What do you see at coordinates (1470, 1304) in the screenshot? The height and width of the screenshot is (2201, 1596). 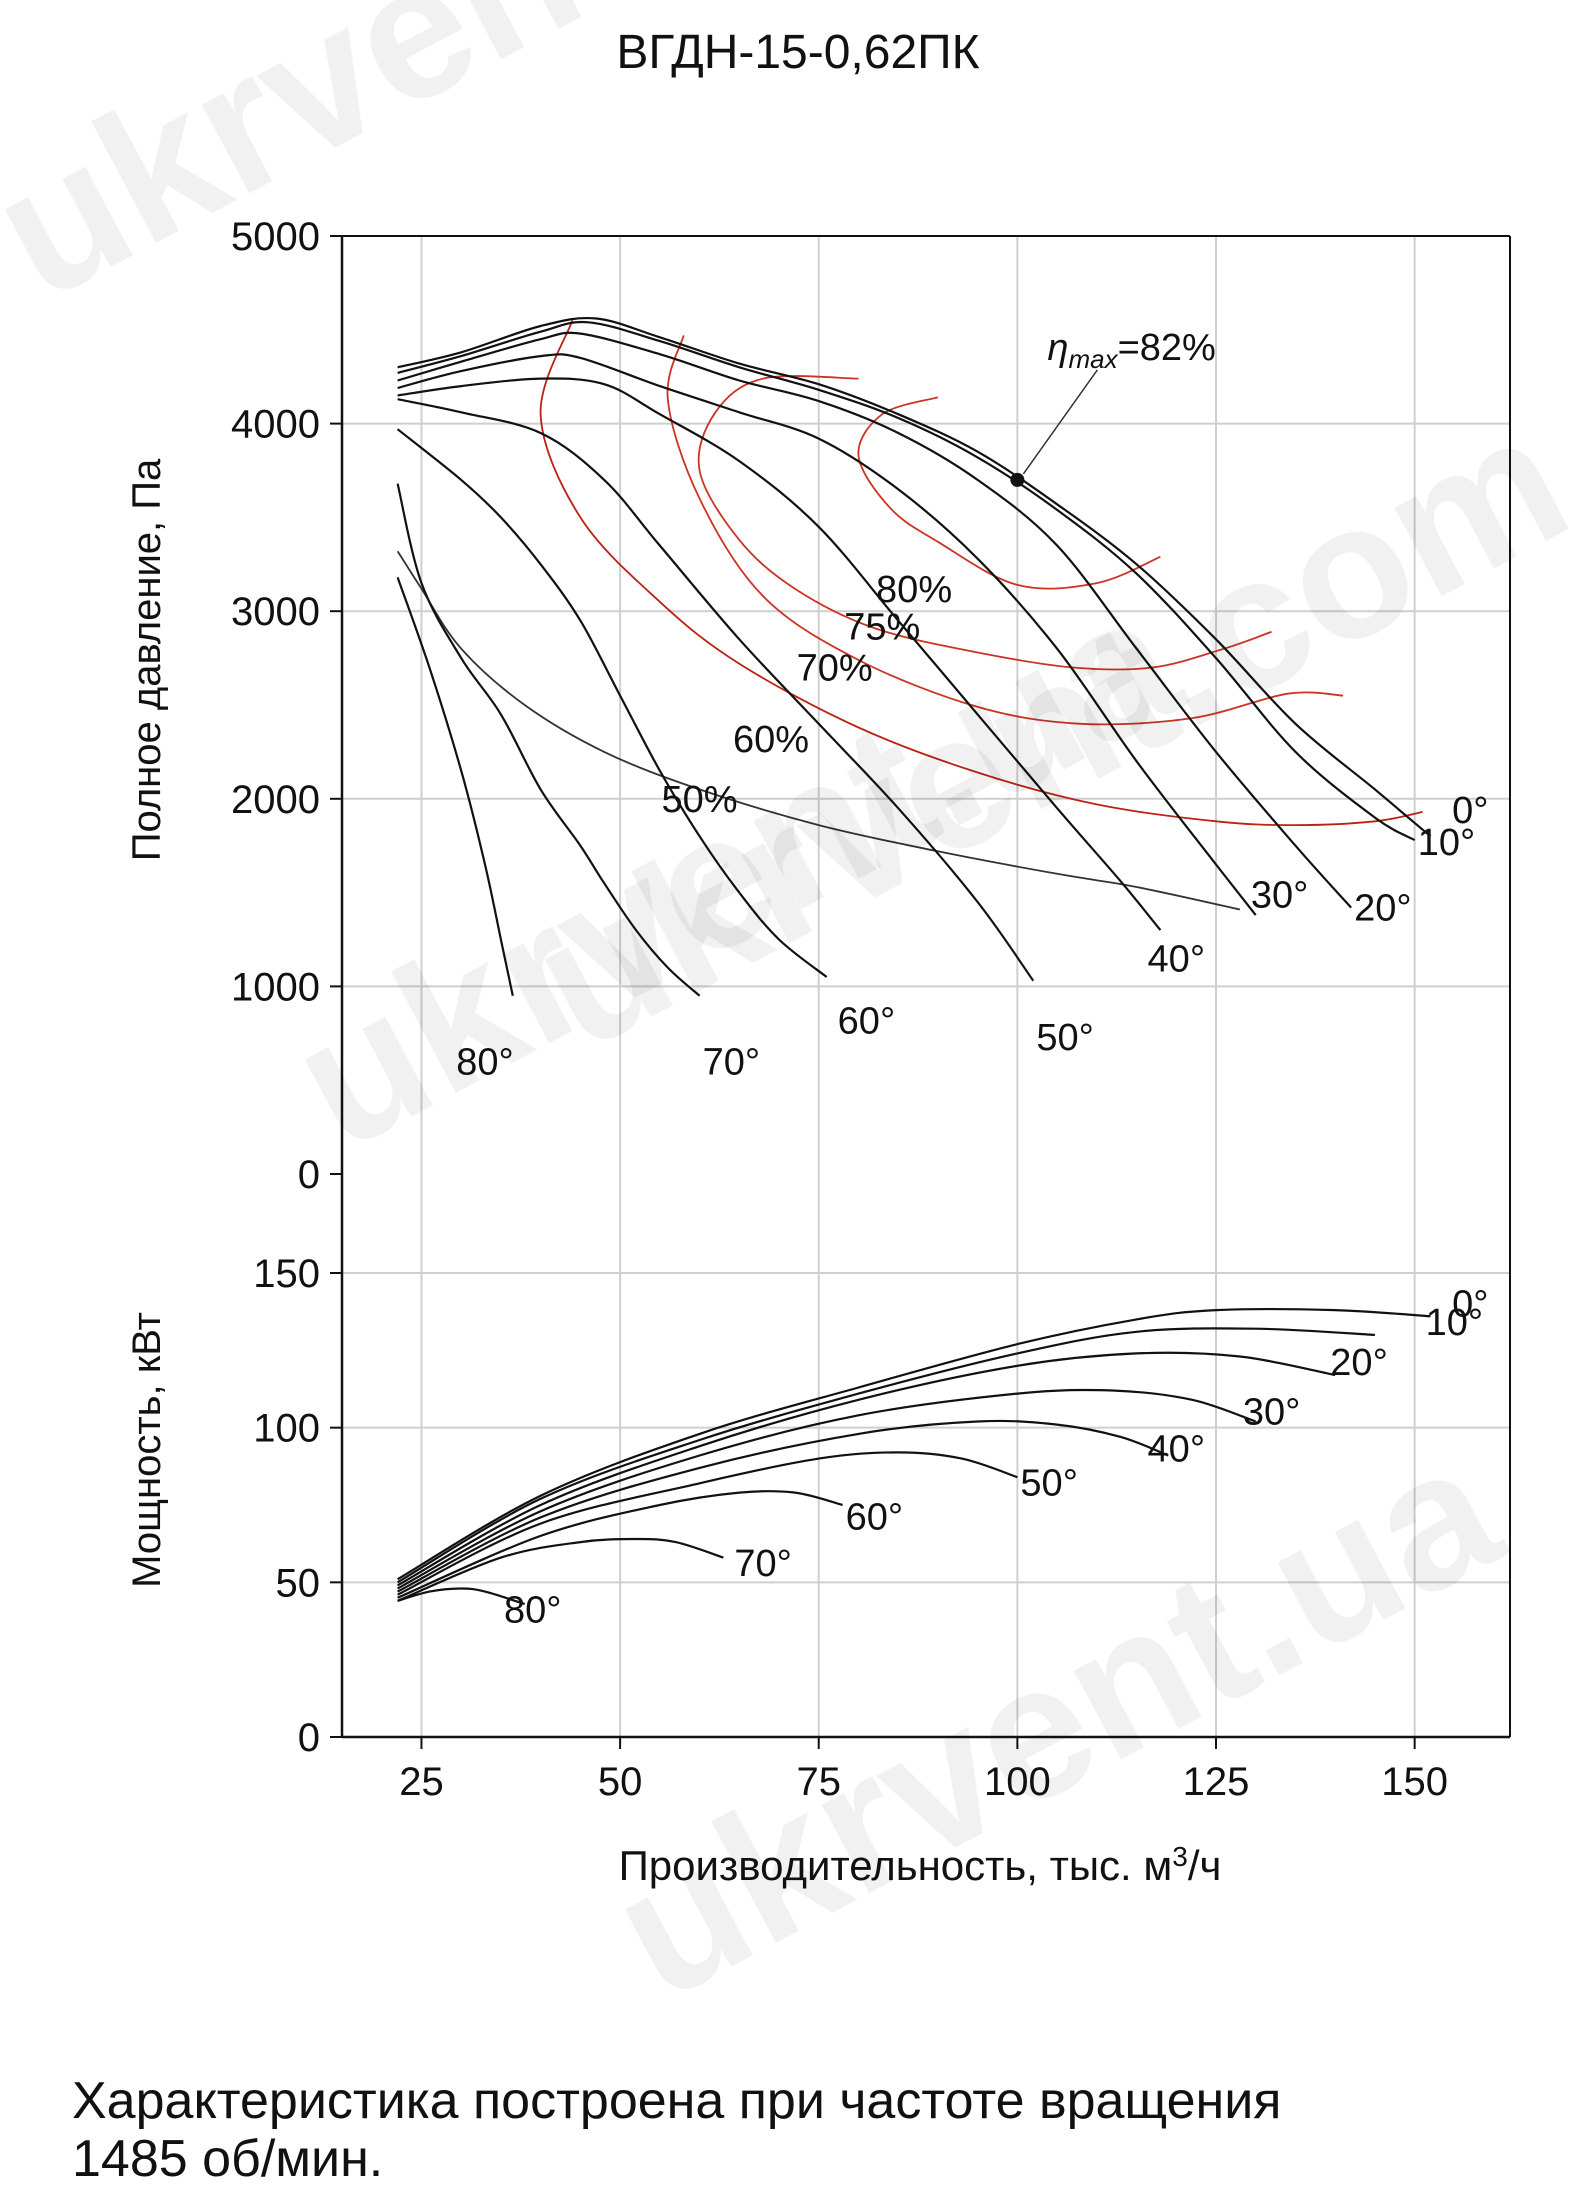 I see `power-curve-label: 0°` at bounding box center [1470, 1304].